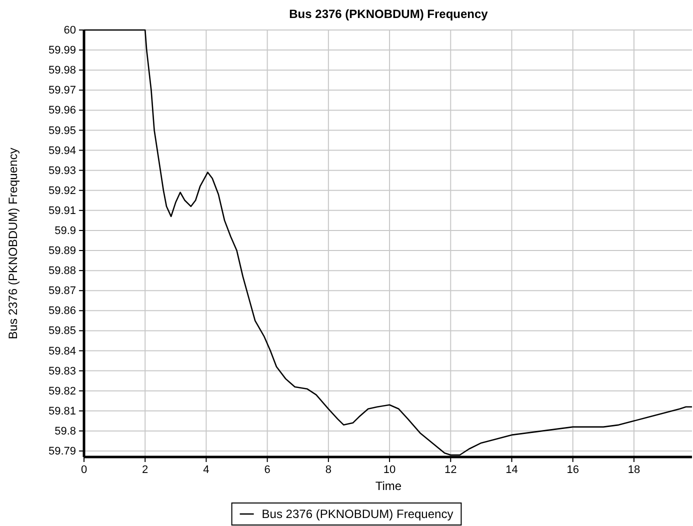 The width and height of the screenshot is (693, 526). Describe the element at coordinates (70, 30) in the screenshot. I see `y-tick-label: 60` at that location.